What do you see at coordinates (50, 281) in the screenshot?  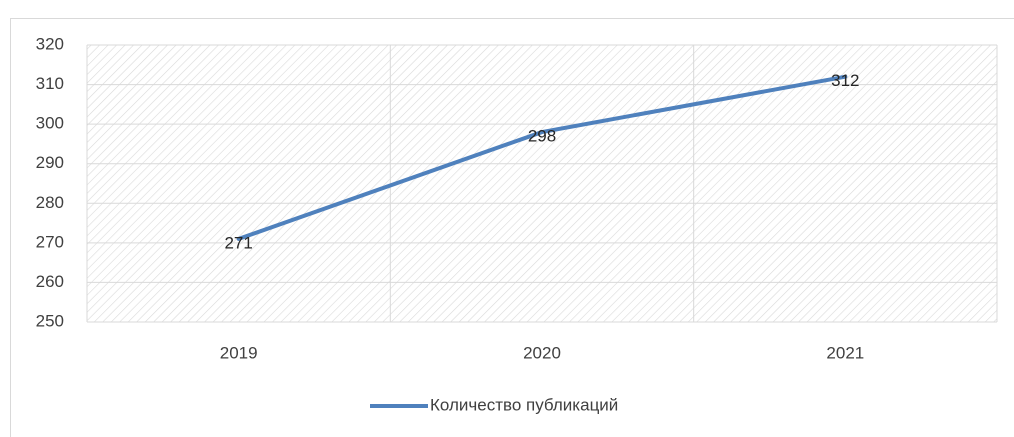 I see `y-tick-label: 260` at bounding box center [50, 281].